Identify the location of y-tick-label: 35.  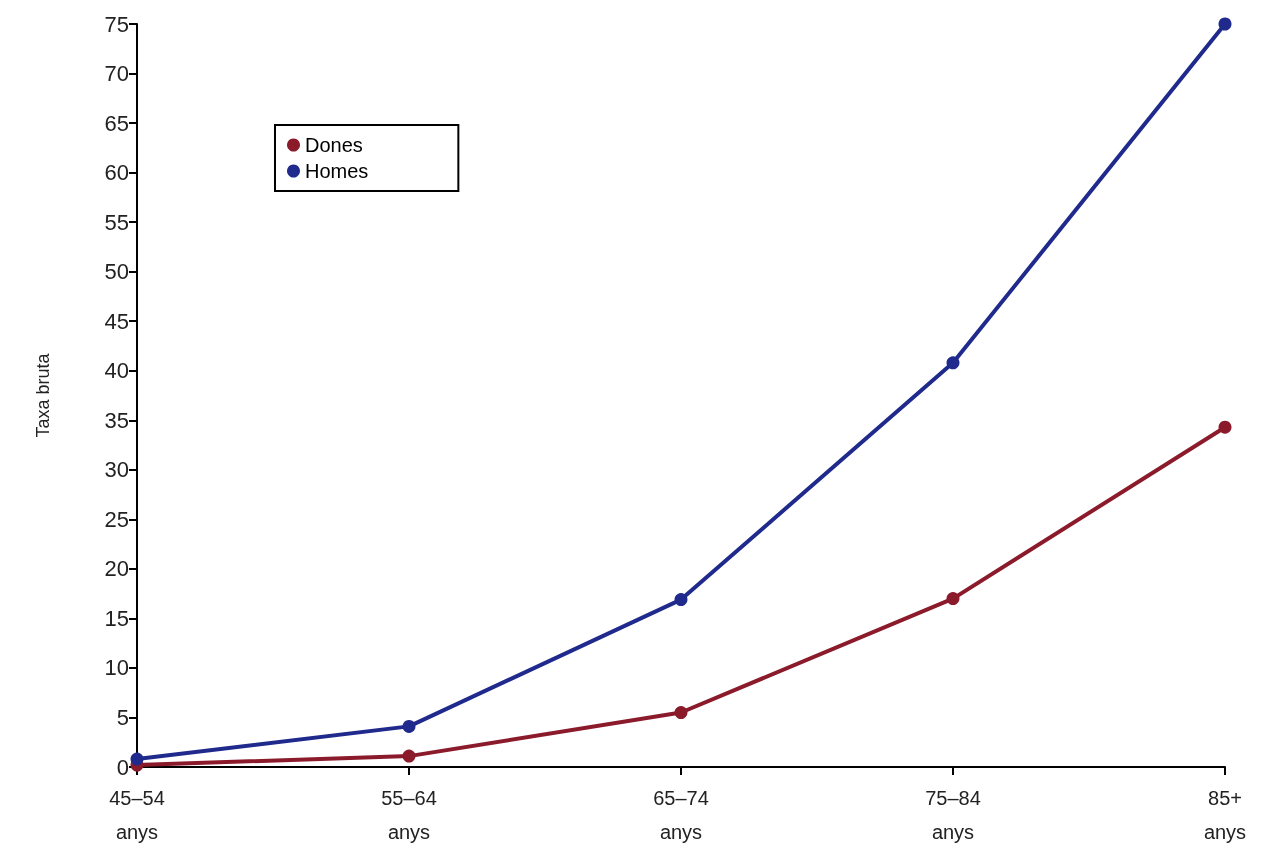
(116, 420).